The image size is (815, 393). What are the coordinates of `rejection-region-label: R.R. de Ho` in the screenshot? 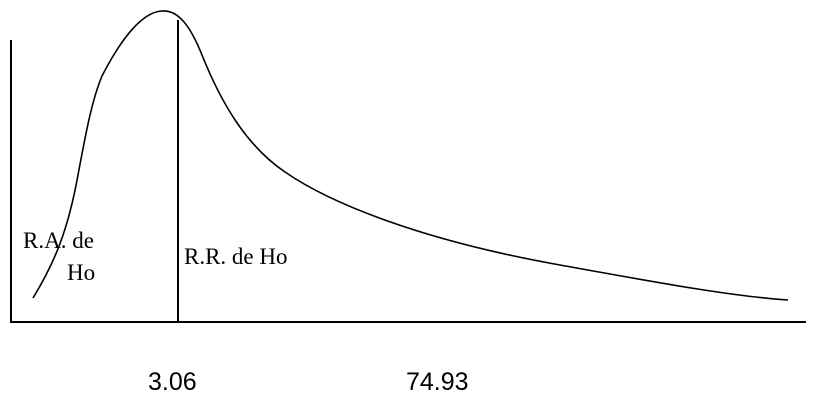 It's located at (236, 256).